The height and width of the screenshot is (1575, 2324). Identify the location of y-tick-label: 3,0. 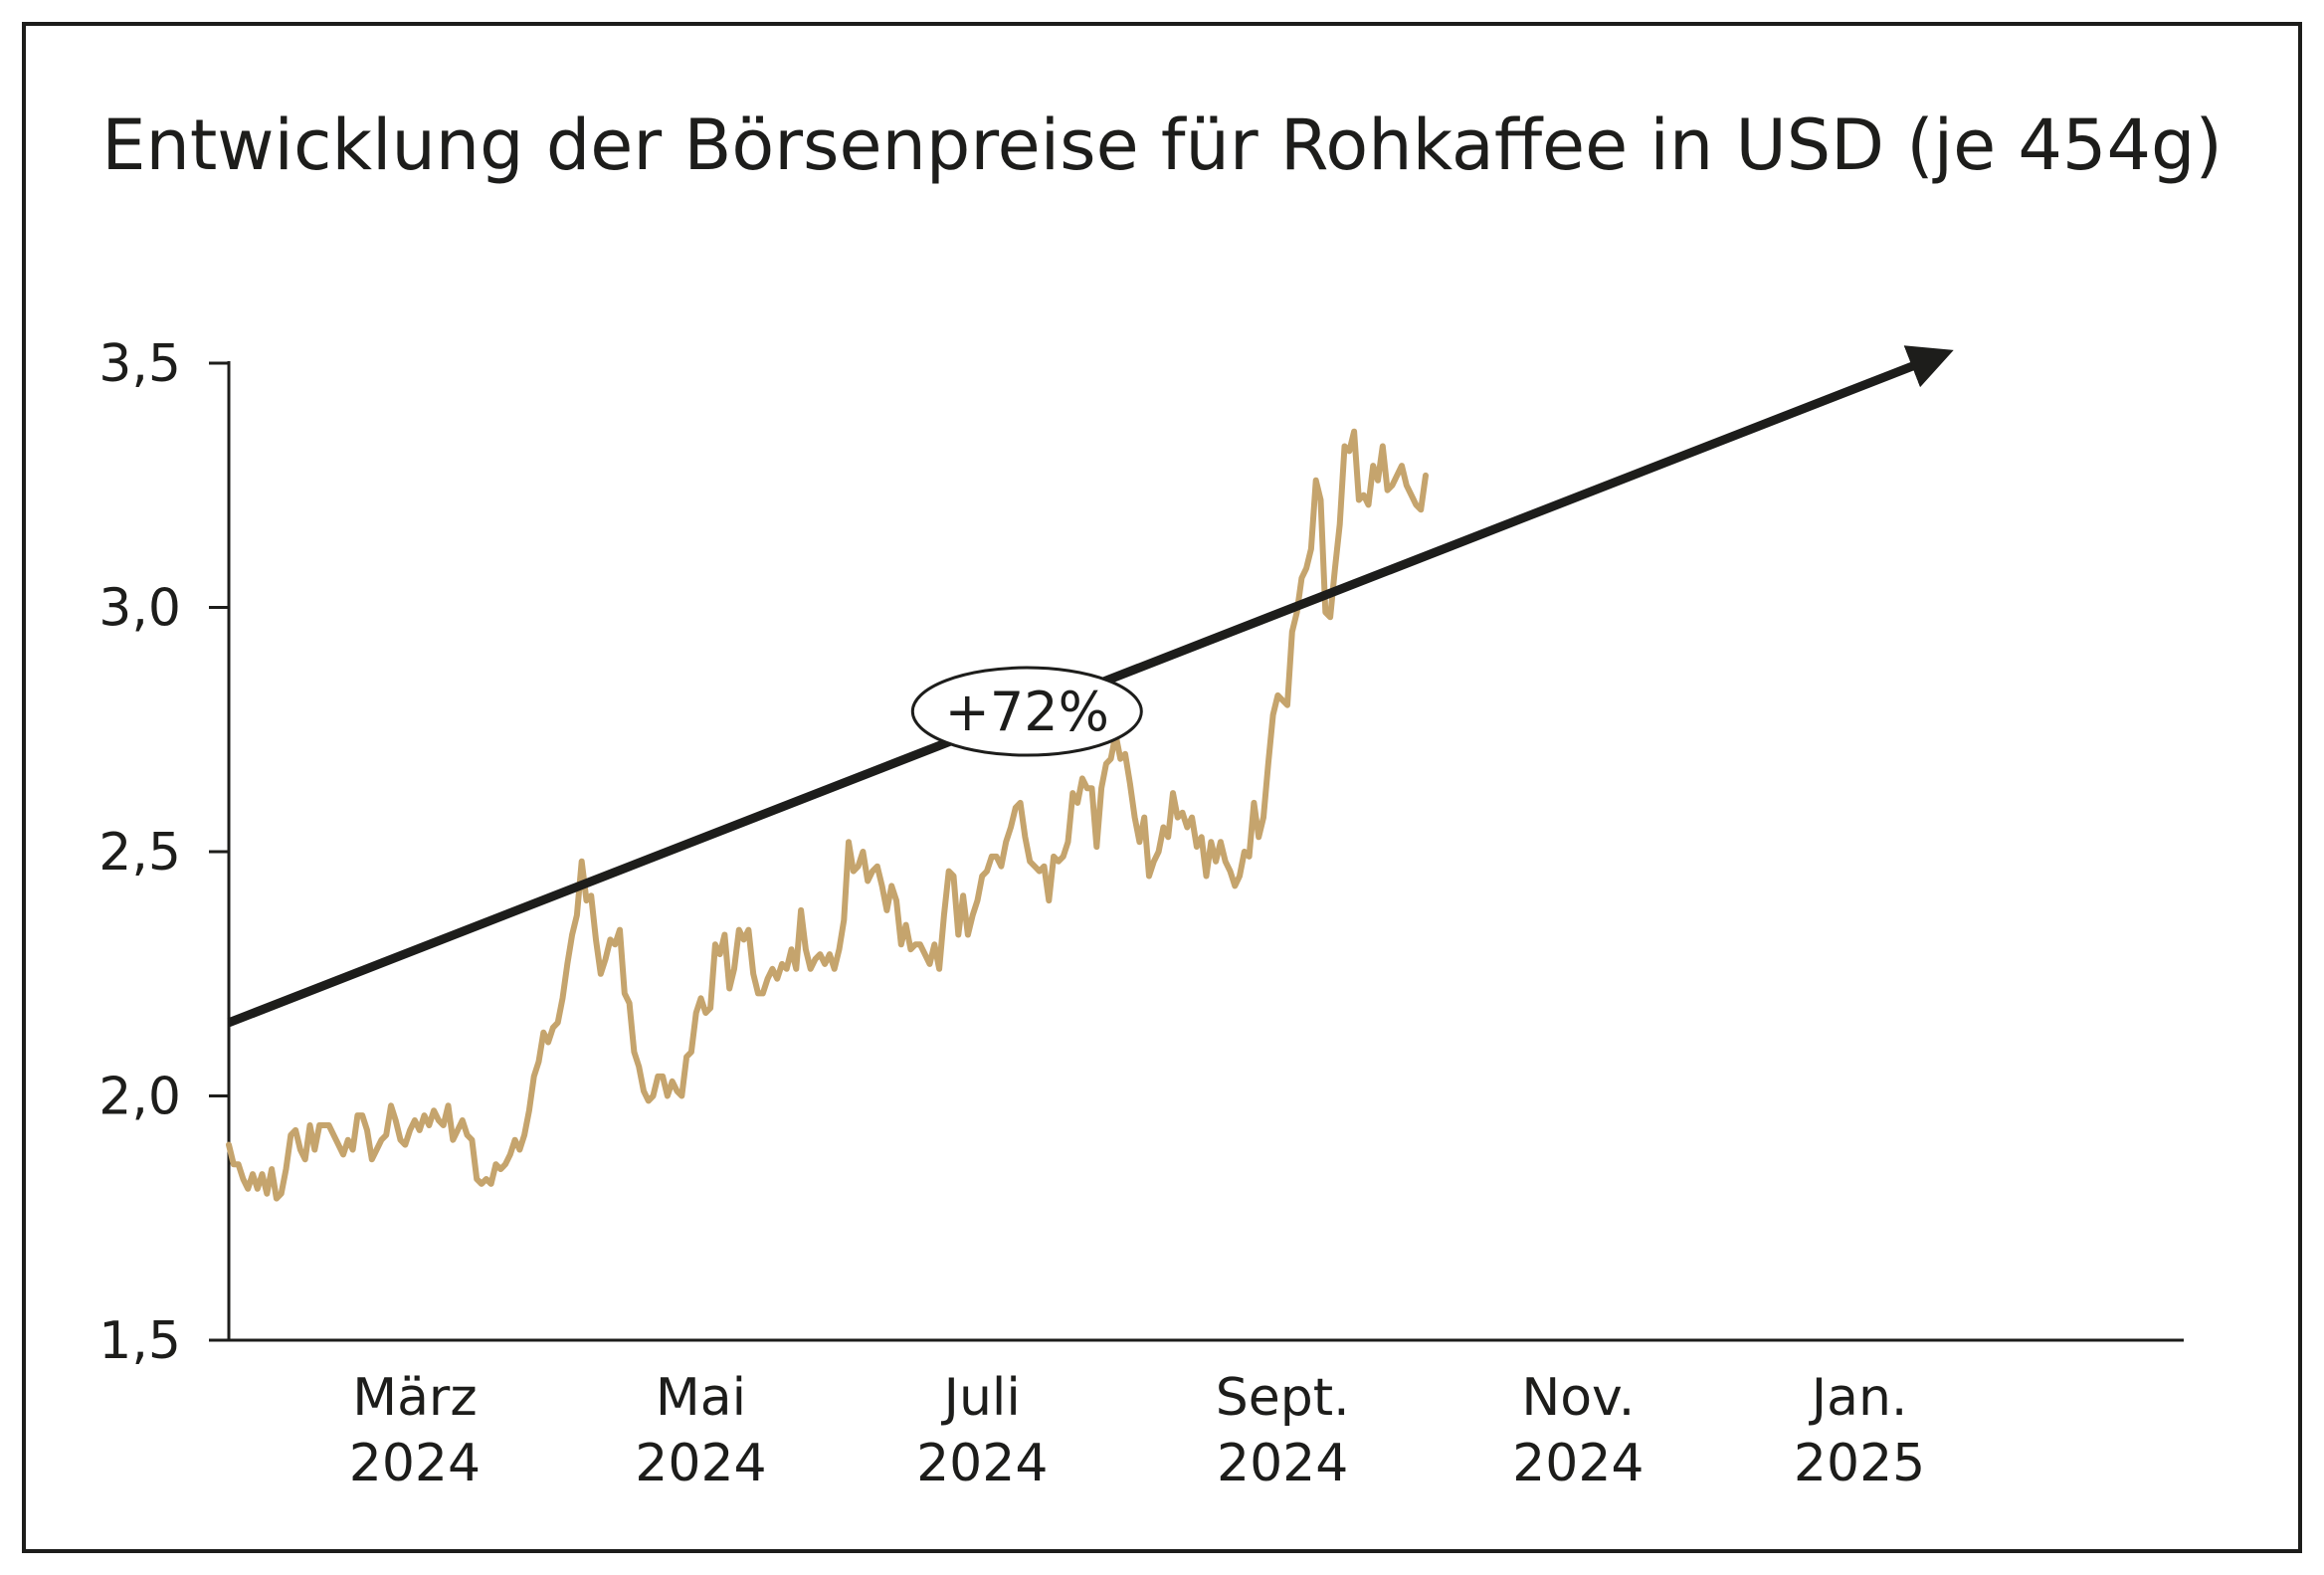
(140, 609).